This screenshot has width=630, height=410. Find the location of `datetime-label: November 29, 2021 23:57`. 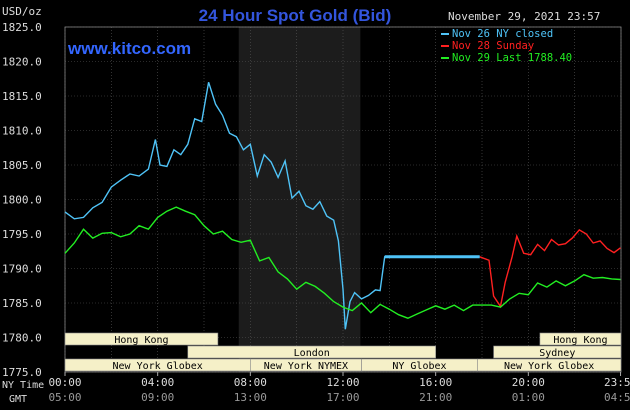

datetime-label: November 29, 2021 23:57 is located at coordinates (524, 16).